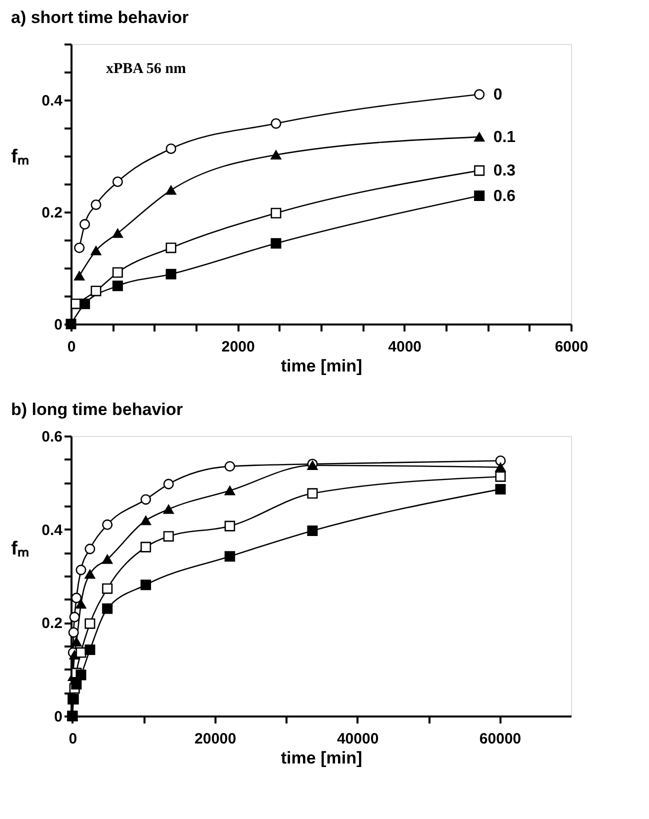  I want to click on series-label: 0, so click(497, 95).